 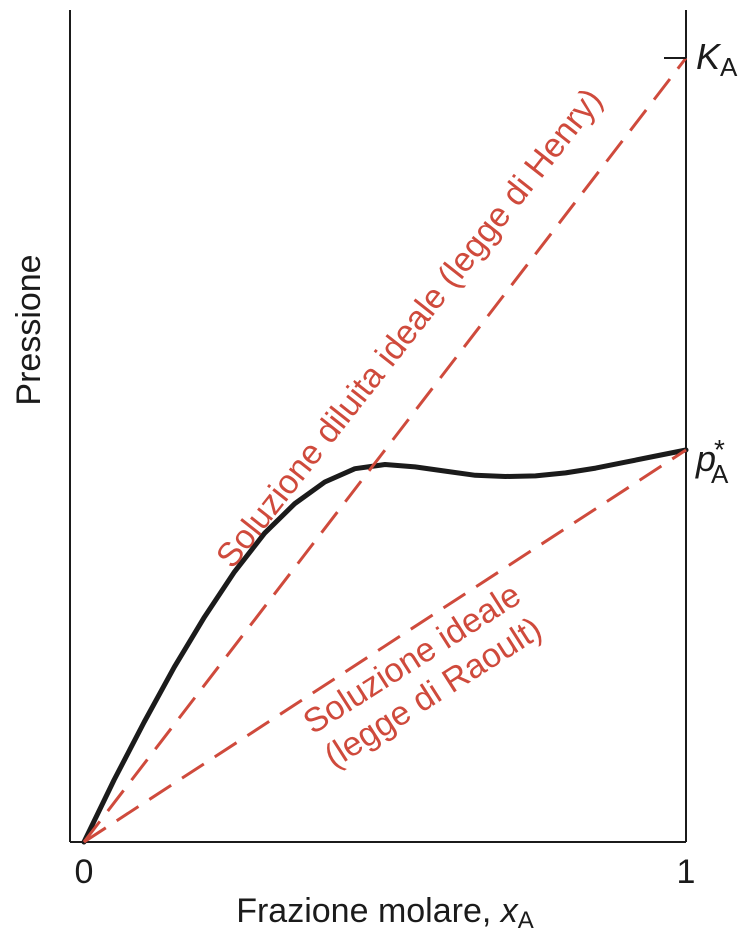 What do you see at coordinates (385, 912) in the screenshot?
I see `x-axis-label: Frazione molare, xA` at bounding box center [385, 912].